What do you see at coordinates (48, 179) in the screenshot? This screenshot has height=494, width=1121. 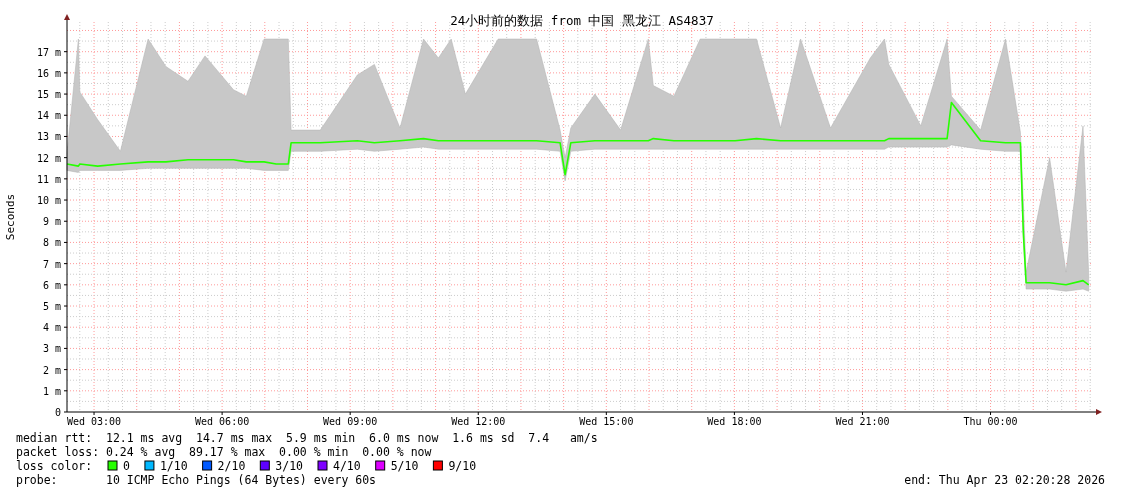 I see `y-tick-label: 11 m` at bounding box center [48, 179].